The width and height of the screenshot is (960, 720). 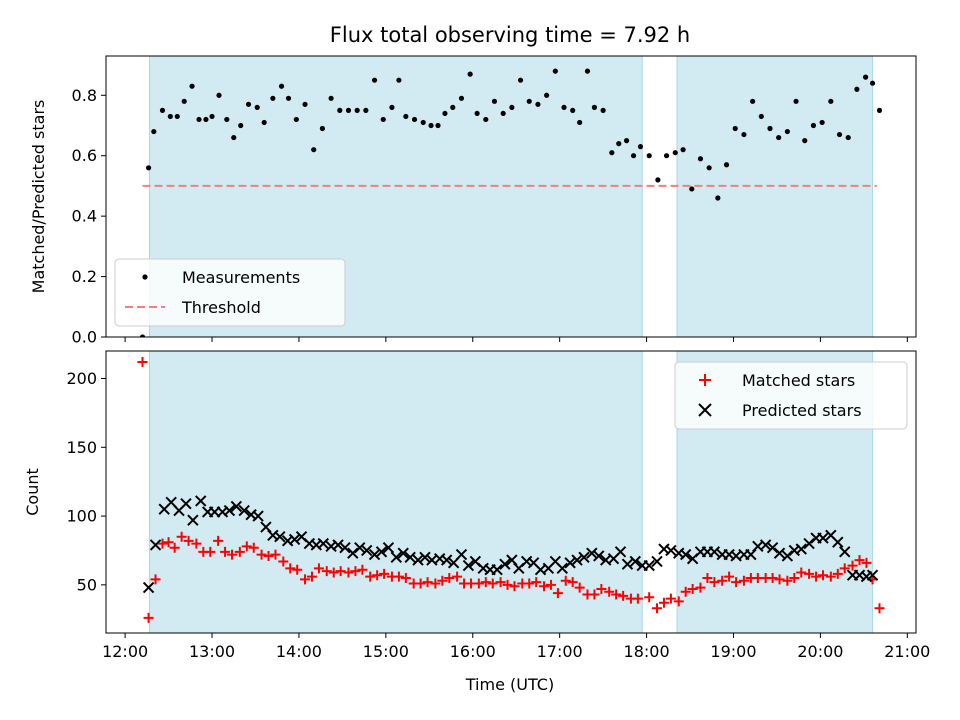 What do you see at coordinates (84, 95) in the screenshot?
I see `y-tick-label: 0.8` at bounding box center [84, 95].